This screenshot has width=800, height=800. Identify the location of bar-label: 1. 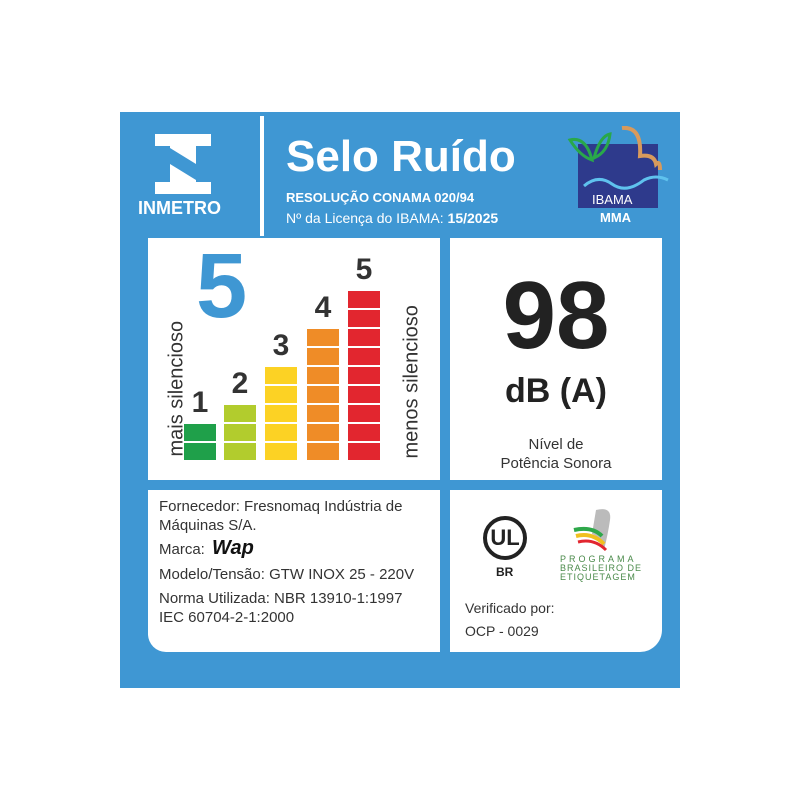
(200, 402).